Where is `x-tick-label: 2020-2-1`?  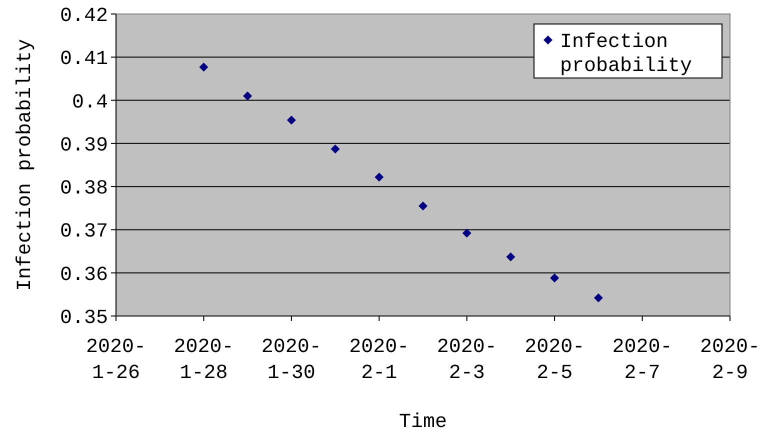 x-tick-label: 2020-2-1 is located at coordinates (379, 360).